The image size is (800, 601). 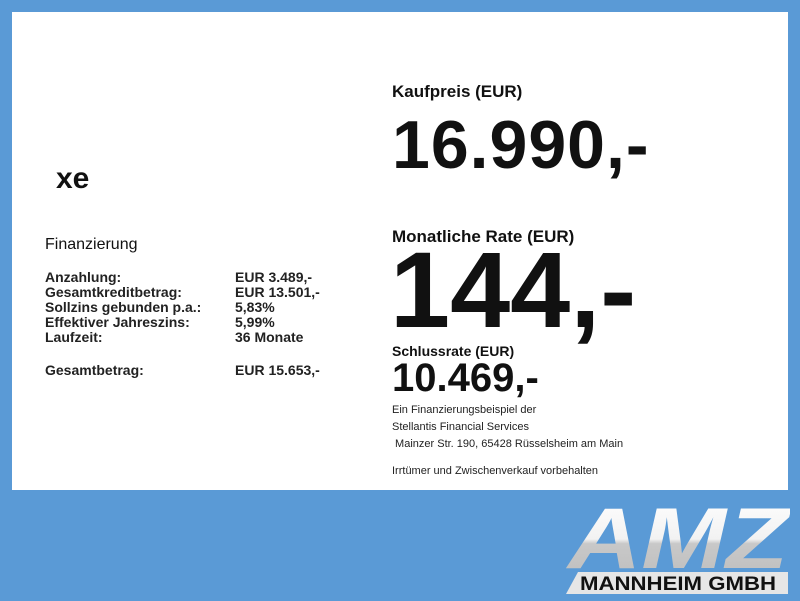 I want to click on amz-logo: AMZ MANNHEIM GMBH, so click(x=678, y=544).